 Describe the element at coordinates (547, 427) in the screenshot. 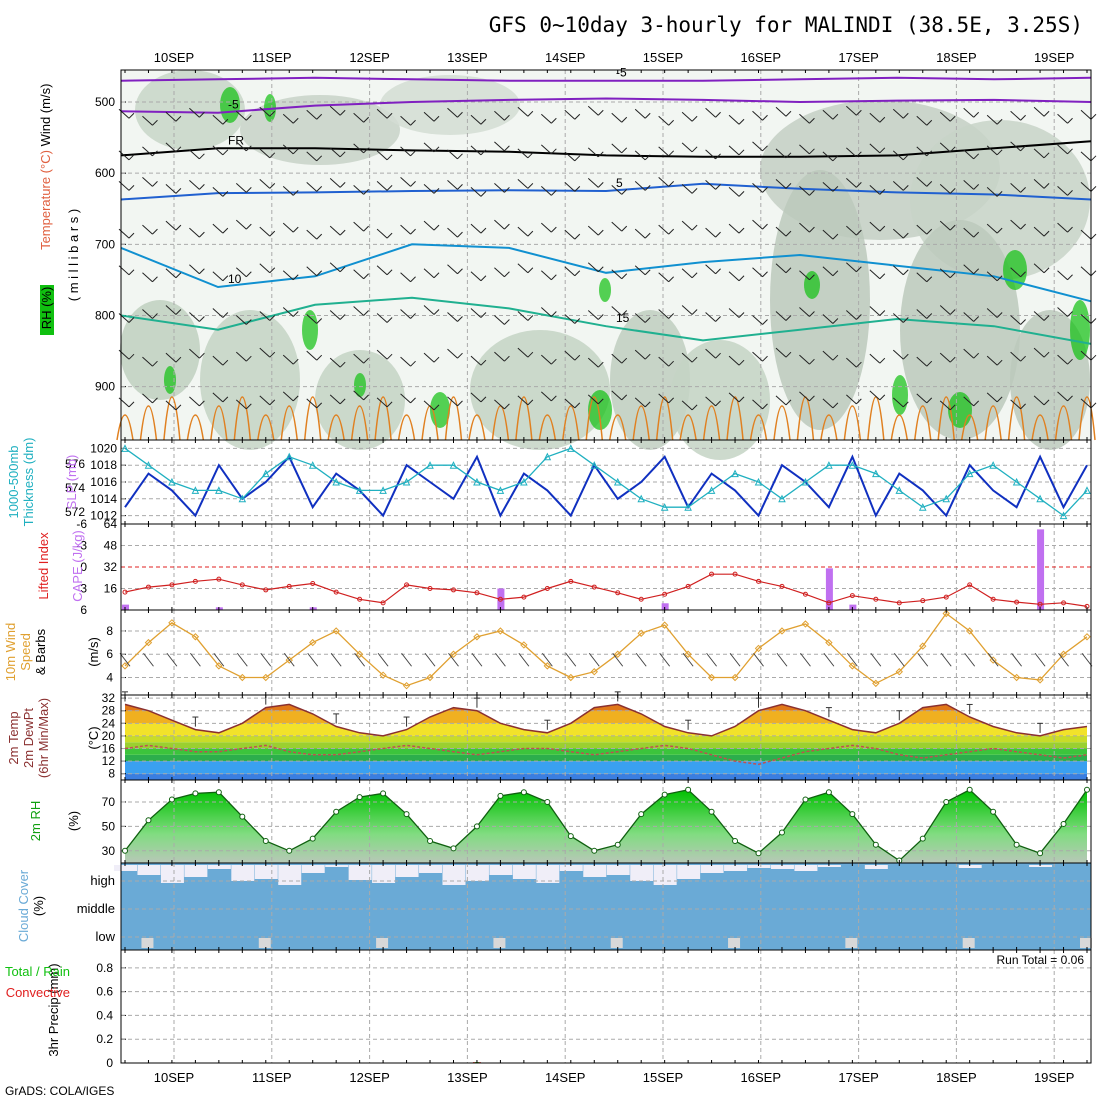

I see `warm-contour` at that location.